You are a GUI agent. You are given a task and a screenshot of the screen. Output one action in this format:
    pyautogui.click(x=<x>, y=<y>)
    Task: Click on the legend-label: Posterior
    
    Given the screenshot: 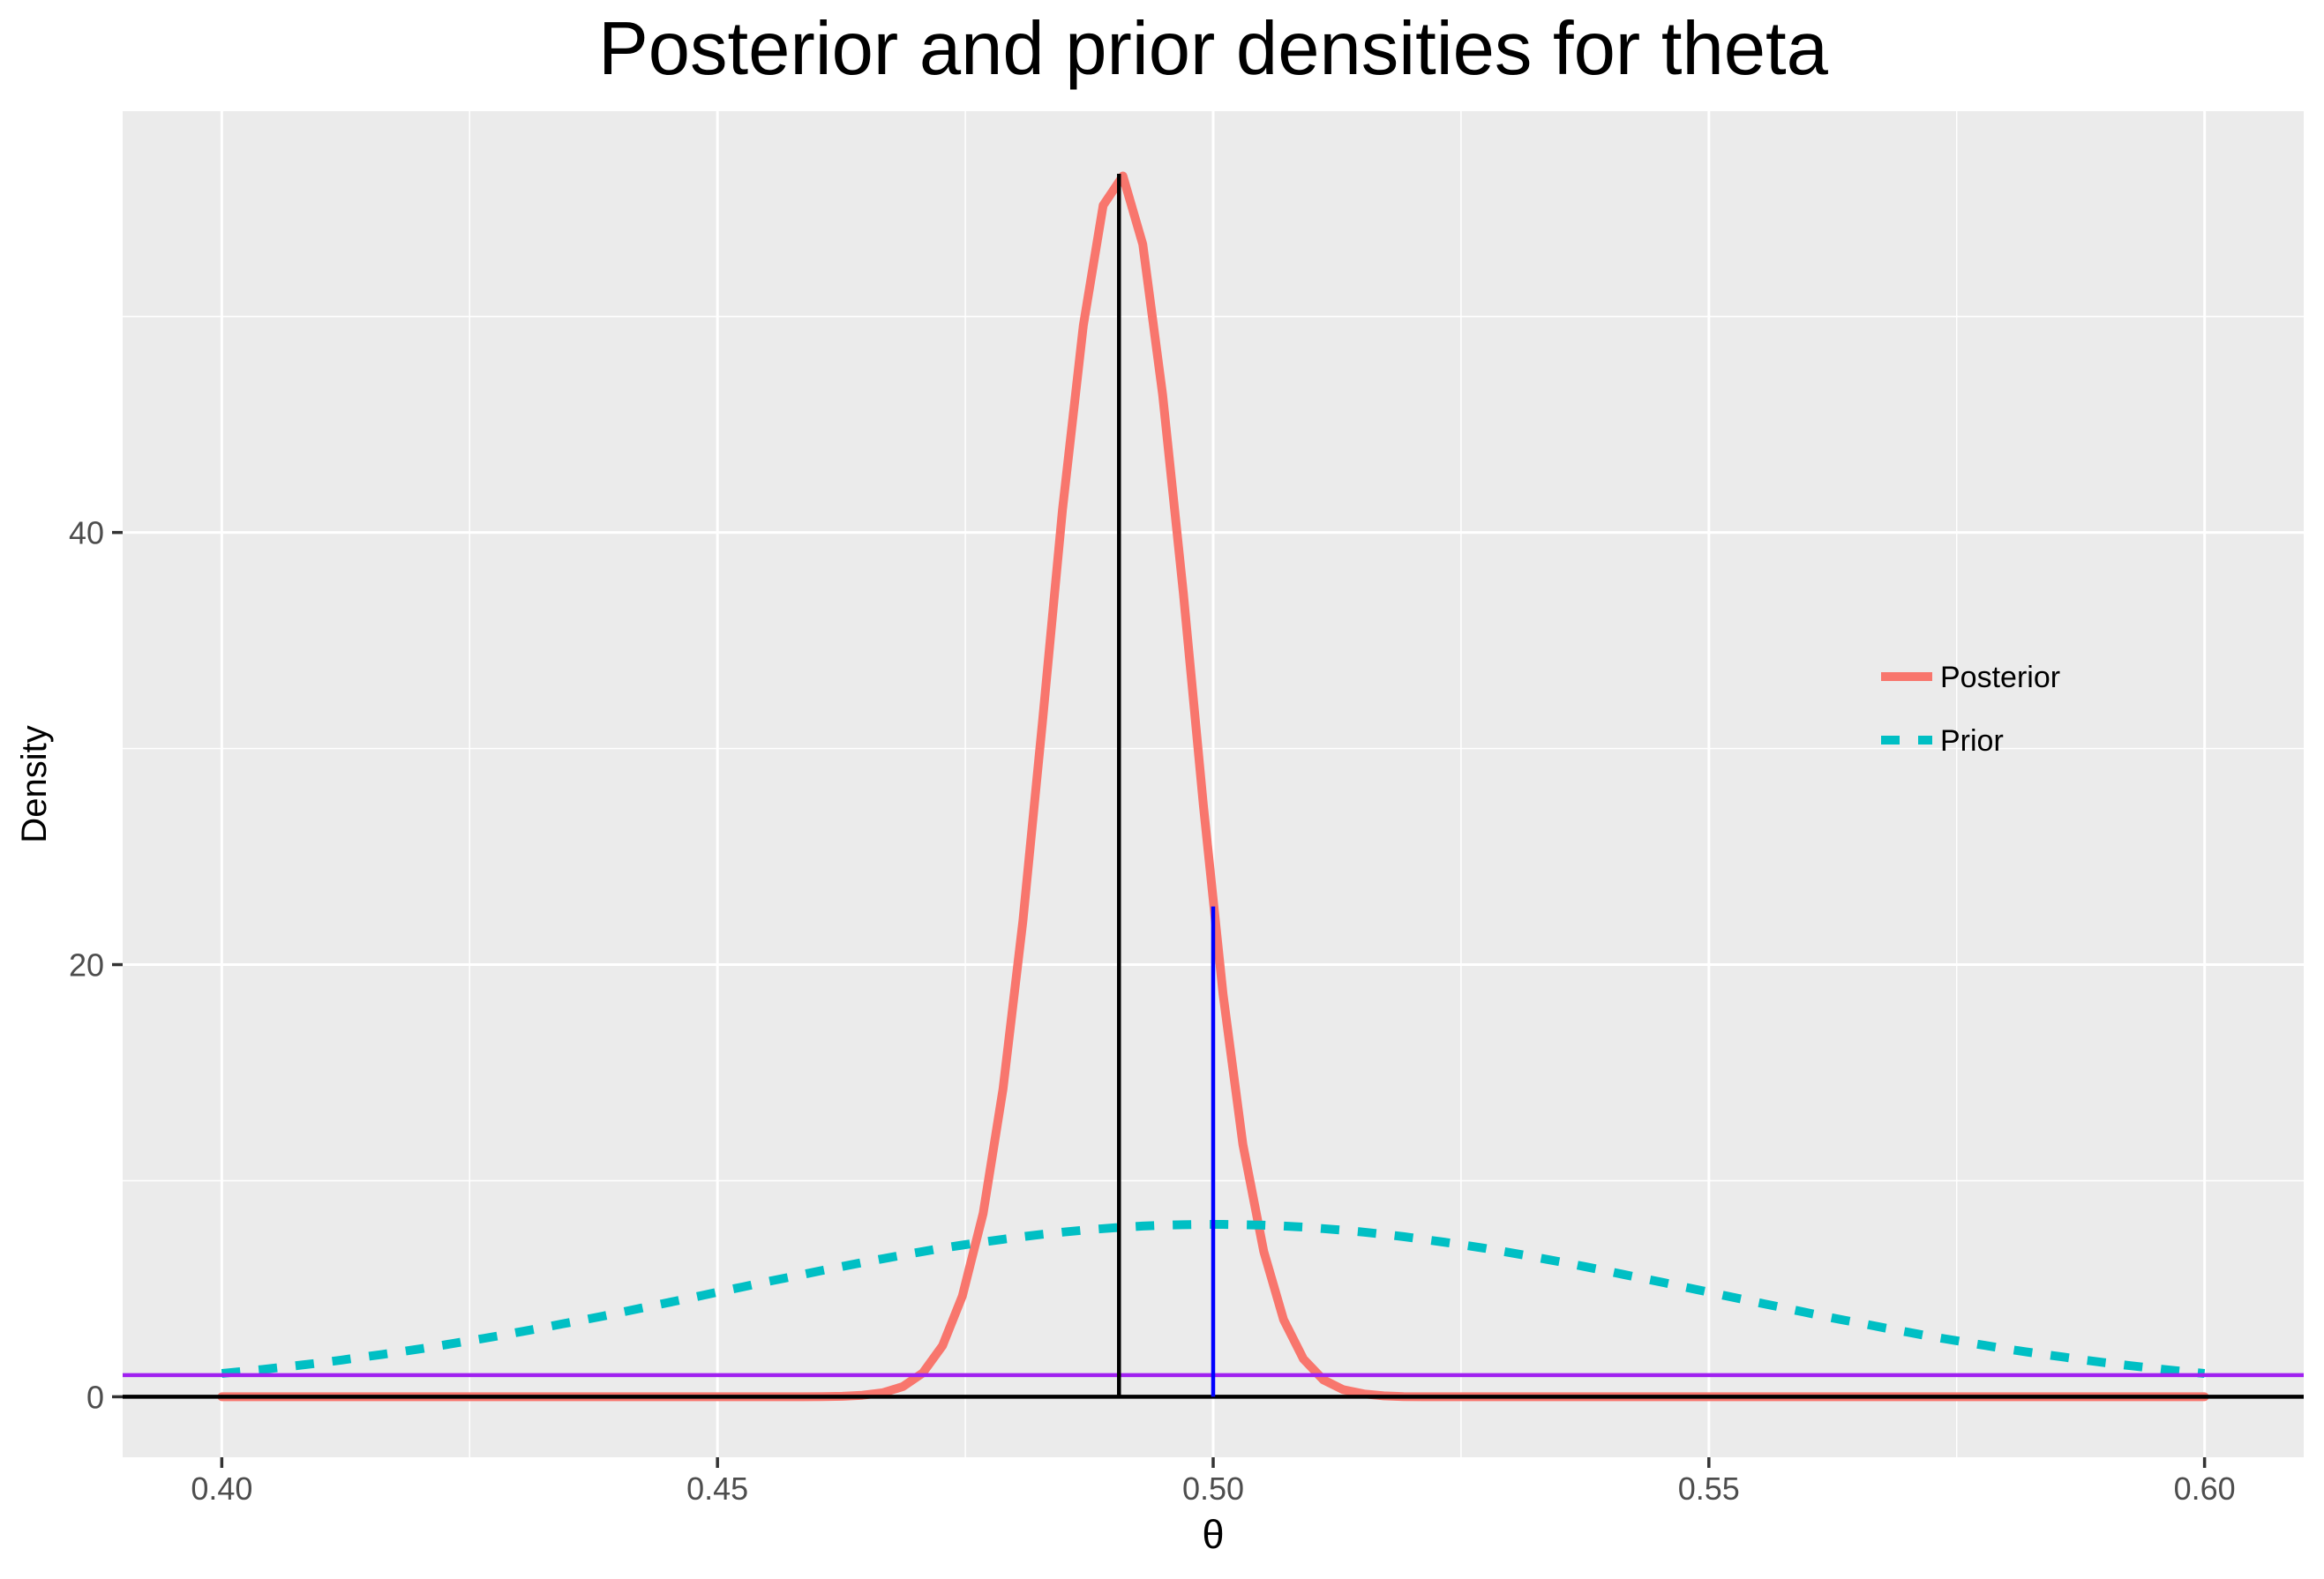 What is the action you would take?
    pyautogui.click(x=2000, y=677)
    